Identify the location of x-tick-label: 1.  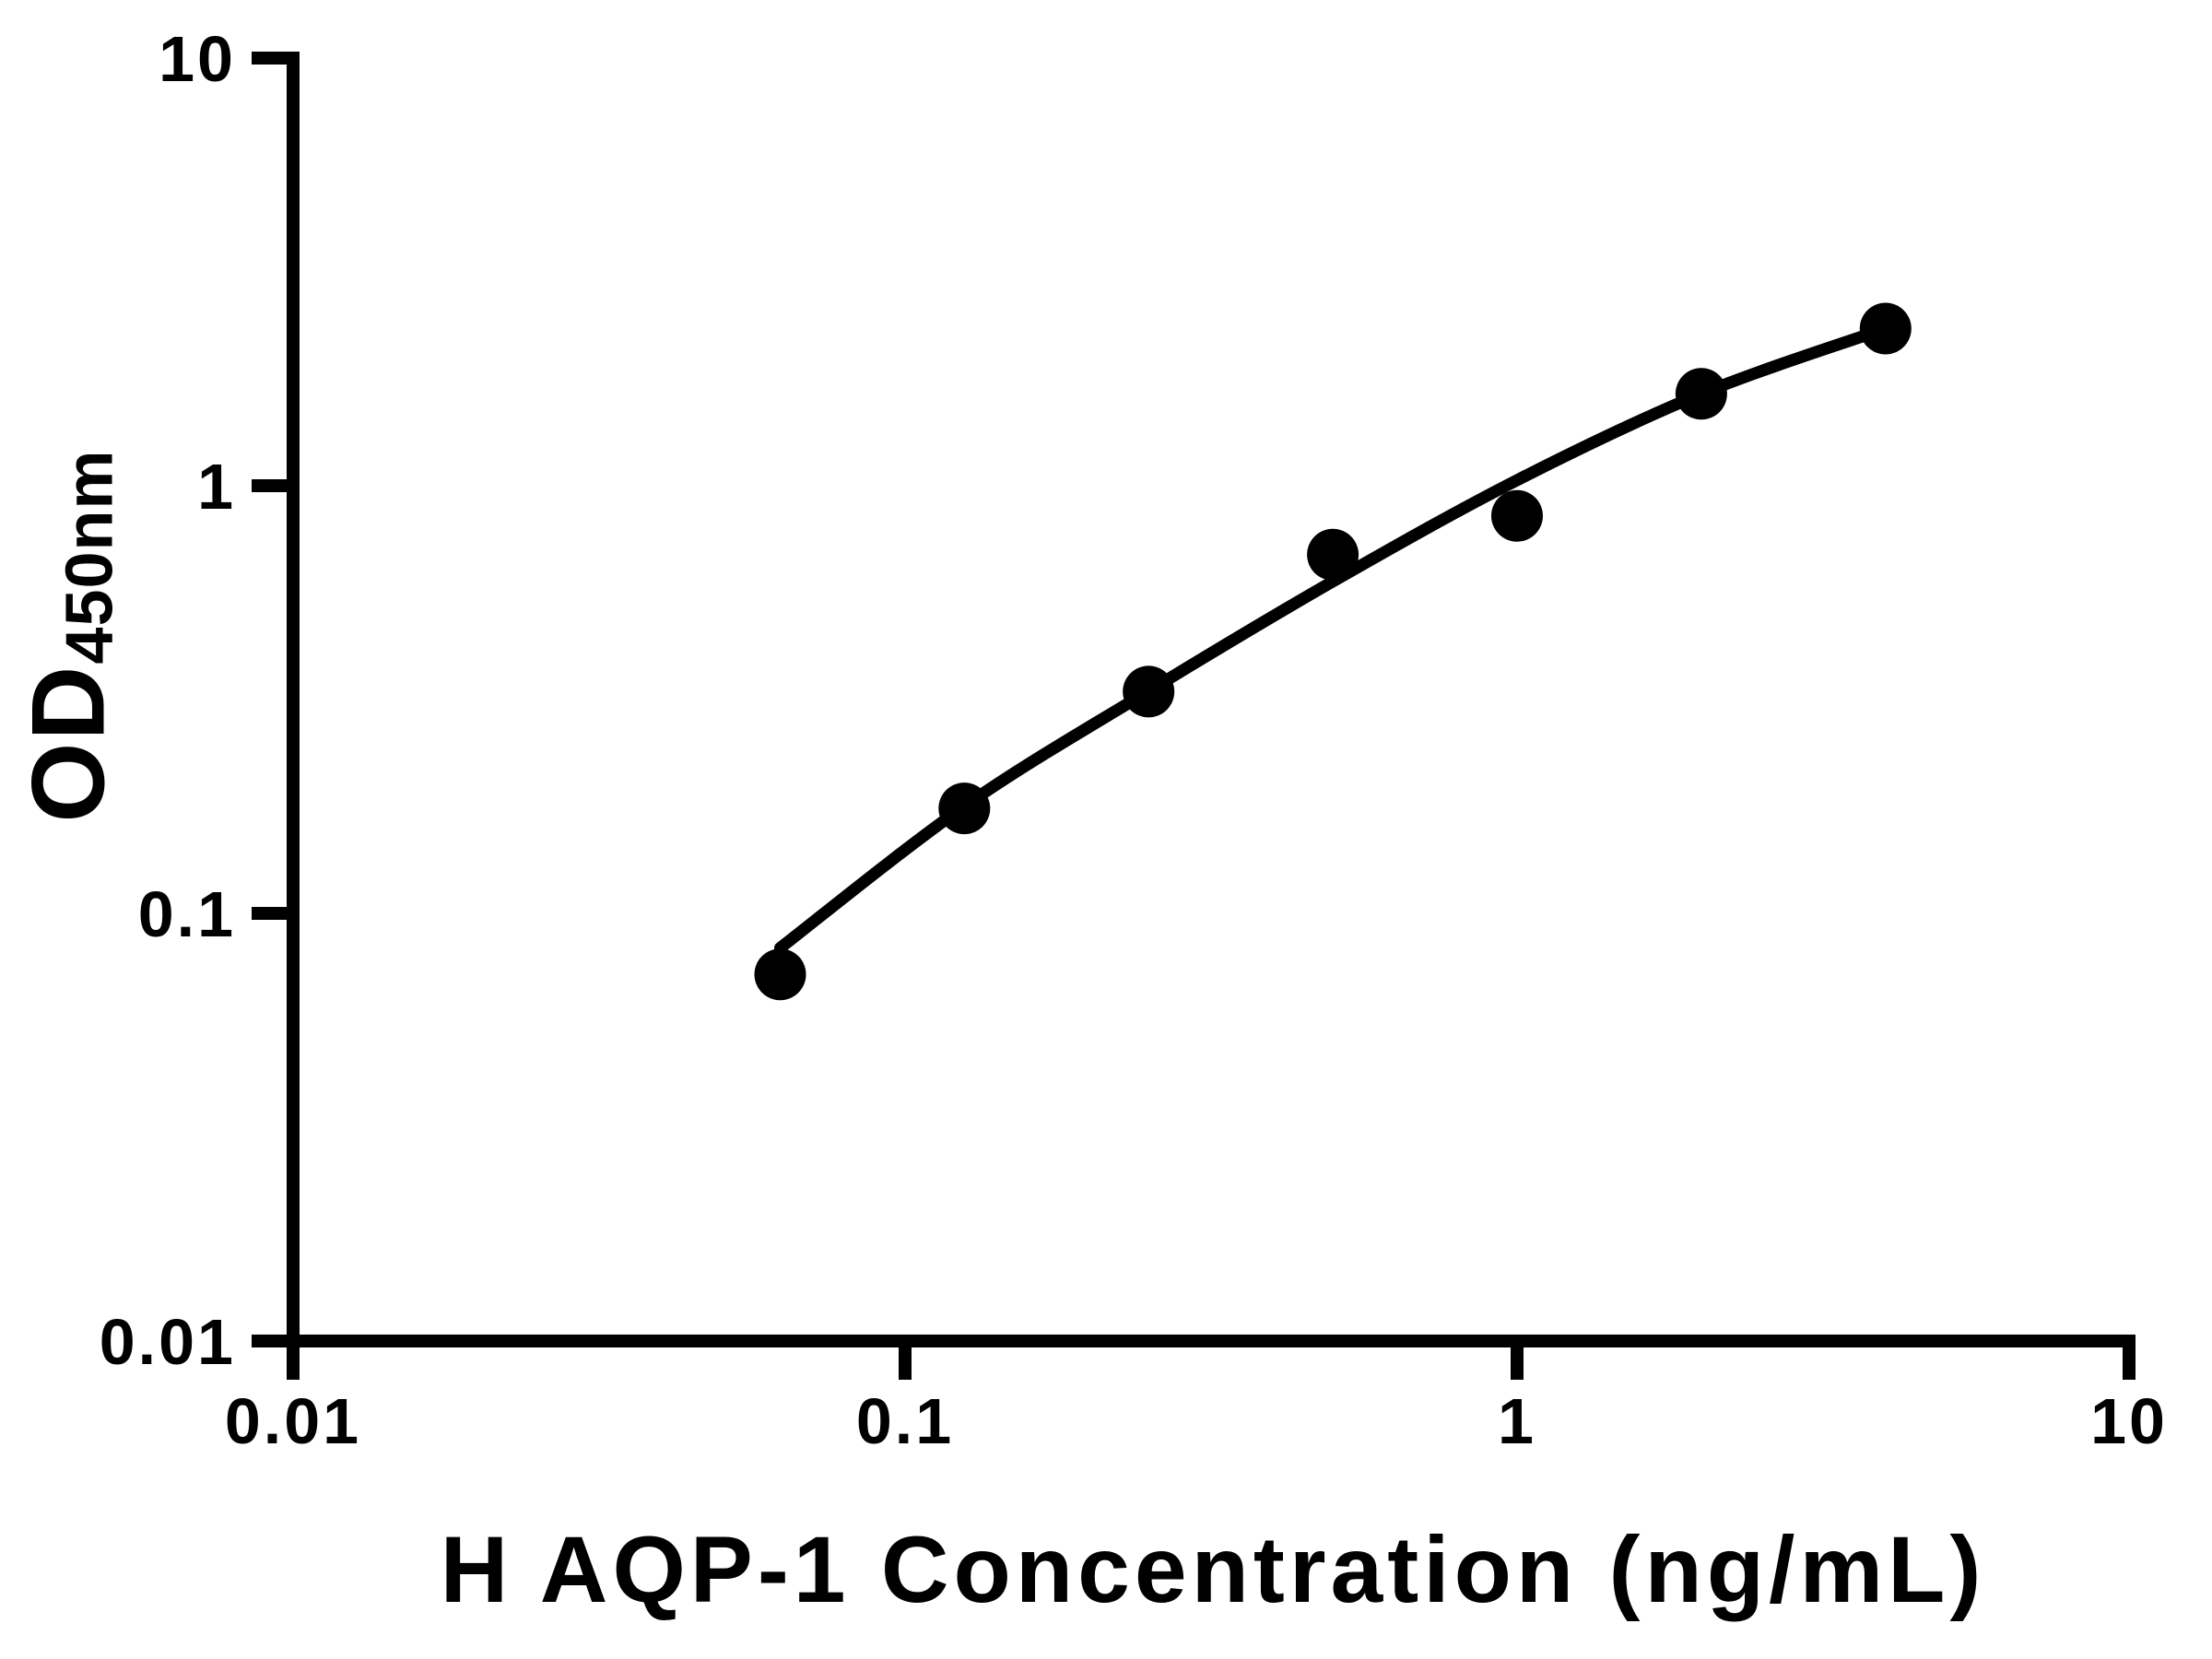
(1517, 1421).